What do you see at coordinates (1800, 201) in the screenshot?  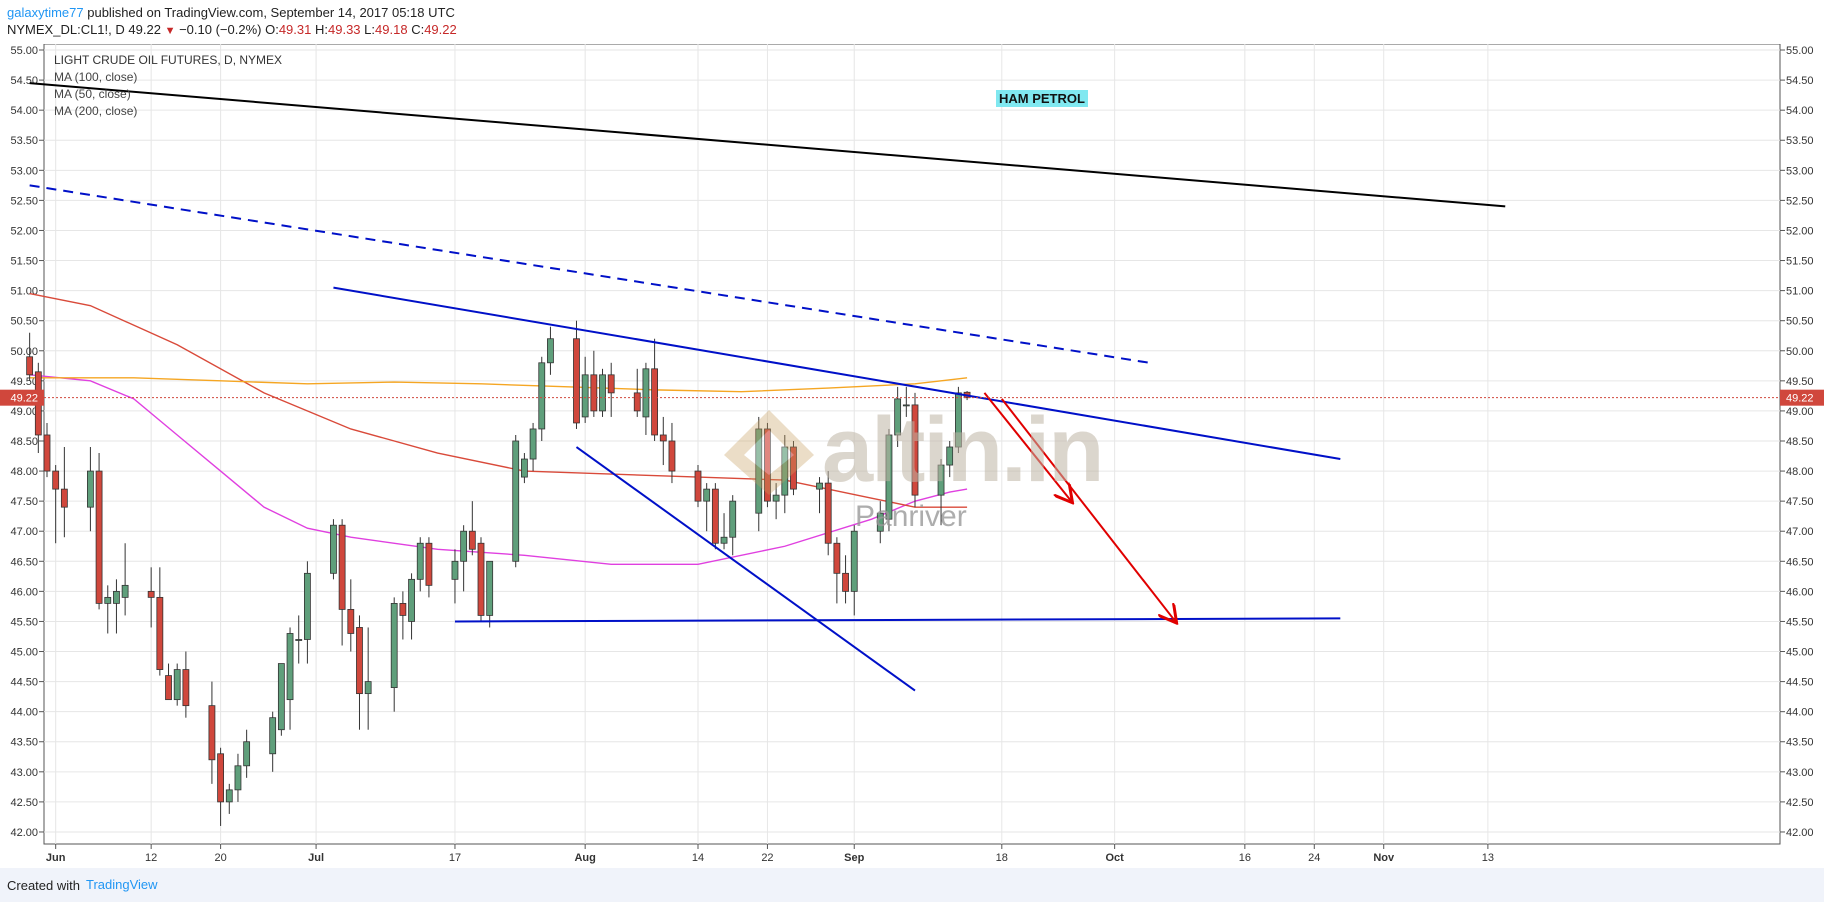 I see `y-tick-label-right: 52.50` at bounding box center [1800, 201].